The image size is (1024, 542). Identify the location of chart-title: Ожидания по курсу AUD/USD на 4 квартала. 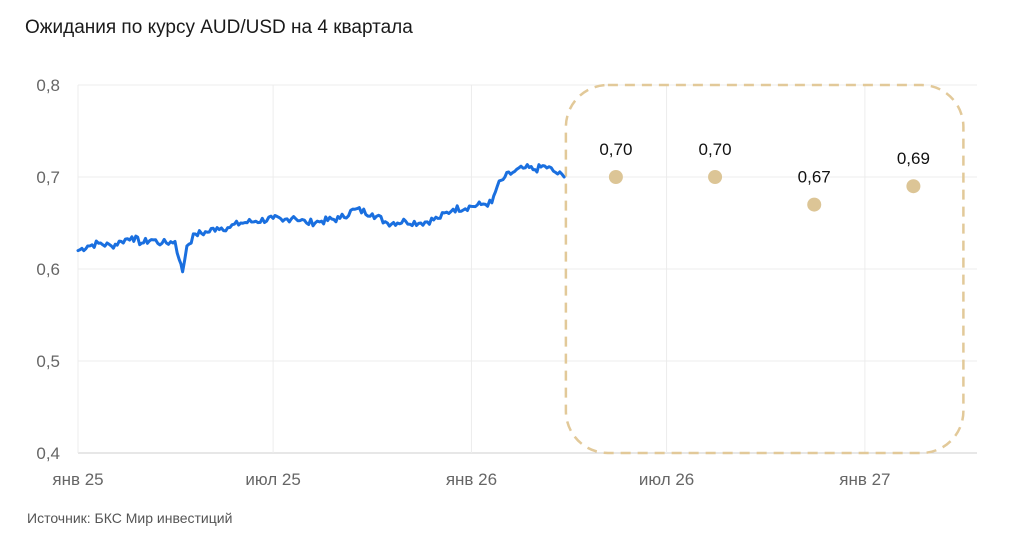
(219, 27).